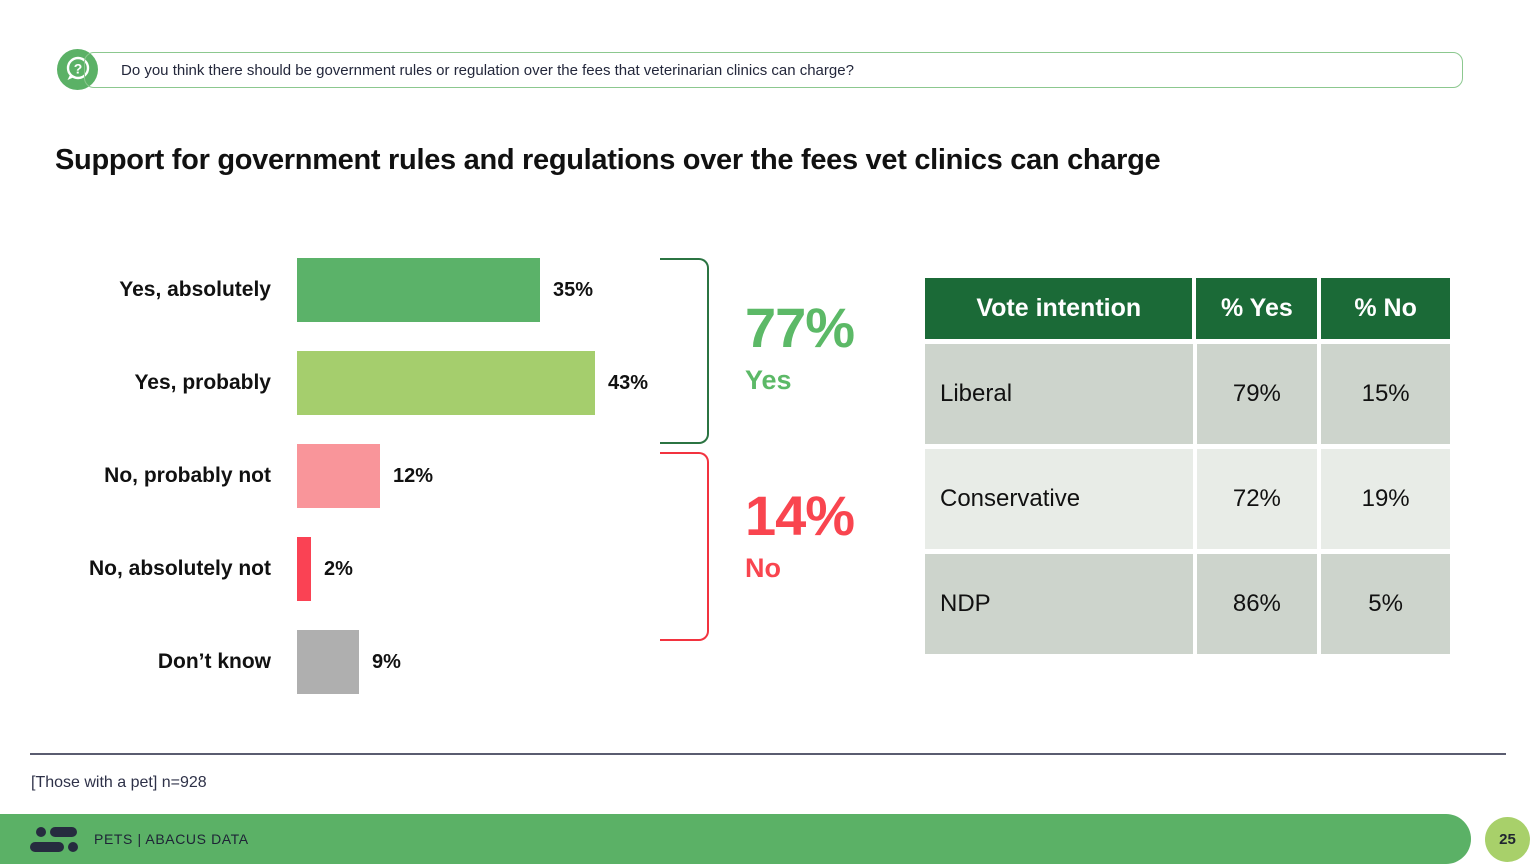  What do you see at coordinates (179, 569) in the screenshot?
I see `bar-label: No, absolutely not` at bounding box center [179, 569].